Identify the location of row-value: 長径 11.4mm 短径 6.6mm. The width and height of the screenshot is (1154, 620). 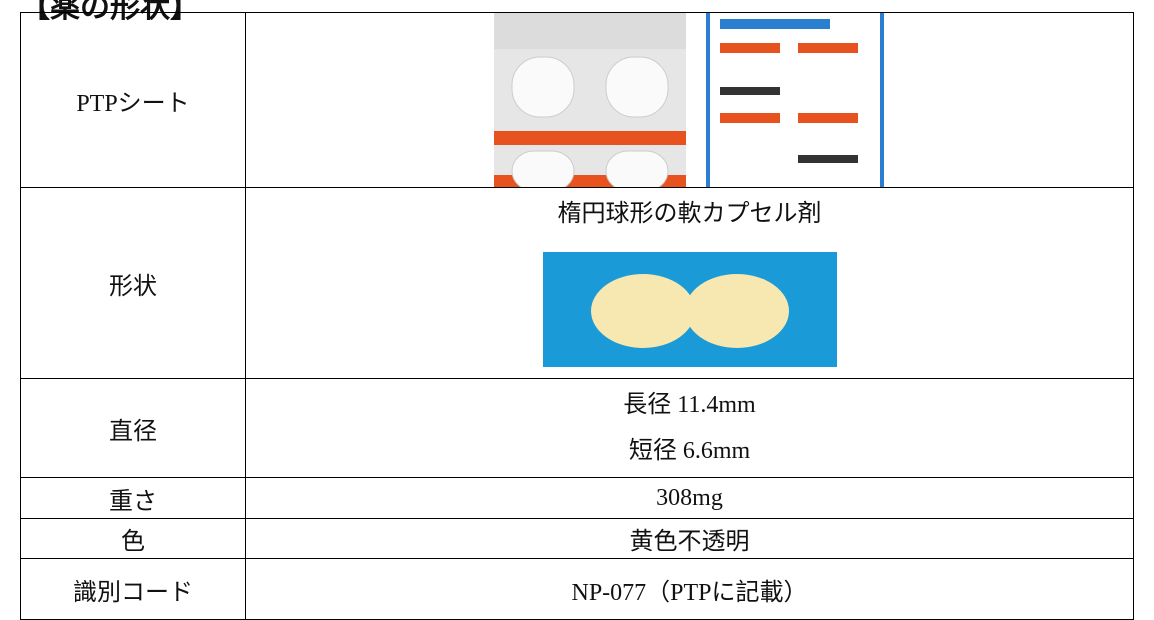
(689, 428).